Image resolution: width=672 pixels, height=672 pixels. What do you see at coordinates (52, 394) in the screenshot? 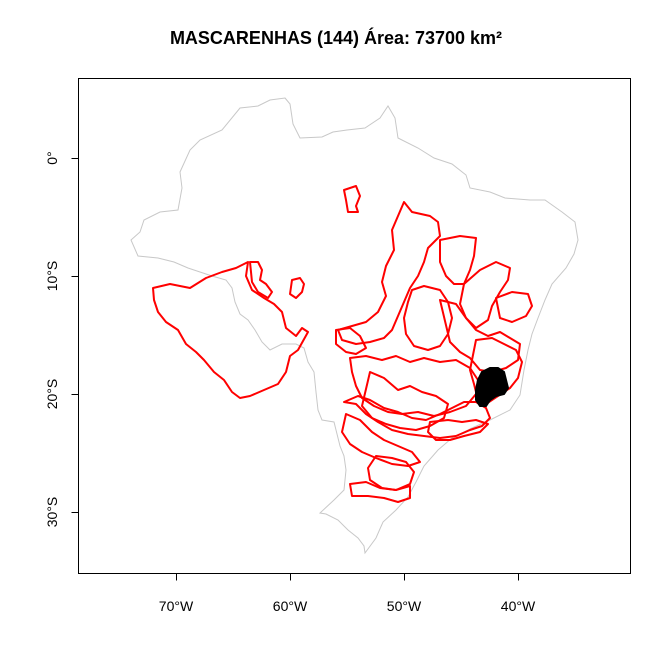
I see `y-tick-20s: 20°S` at bounding box center [52, 394].